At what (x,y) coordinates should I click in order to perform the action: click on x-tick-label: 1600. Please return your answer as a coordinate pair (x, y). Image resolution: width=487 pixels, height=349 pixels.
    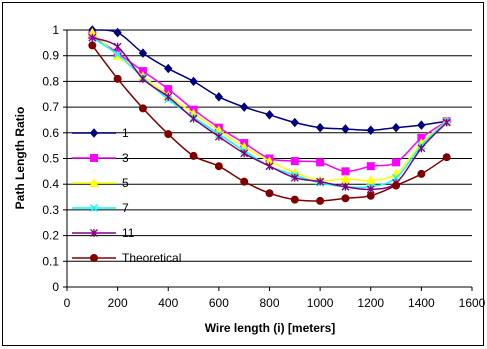
    Looking at the image, I should click on (472, 303).